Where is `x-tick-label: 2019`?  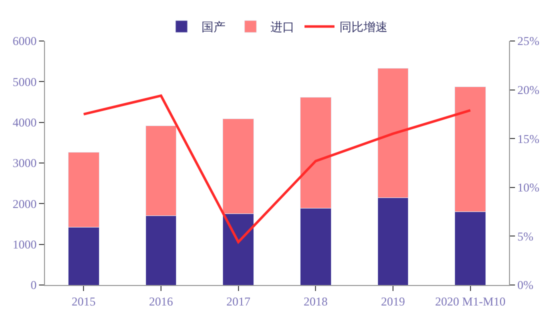 x-tick-label: 2019 is located at coordinates (393, 301).